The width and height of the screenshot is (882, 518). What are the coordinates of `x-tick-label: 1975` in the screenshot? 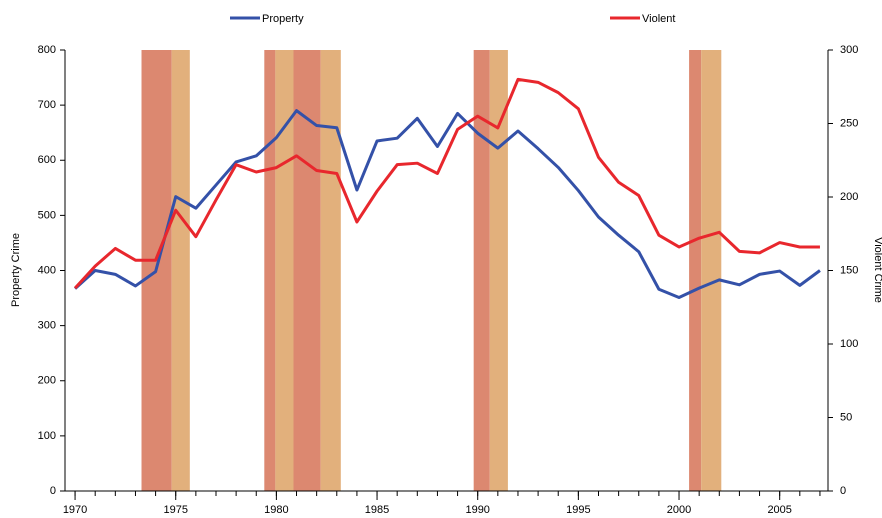 It's located at (175, 510).